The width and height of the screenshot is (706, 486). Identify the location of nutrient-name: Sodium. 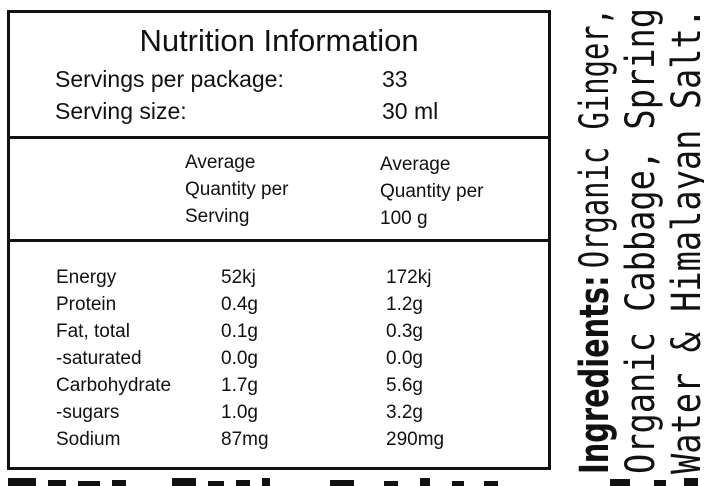
(88, 439).